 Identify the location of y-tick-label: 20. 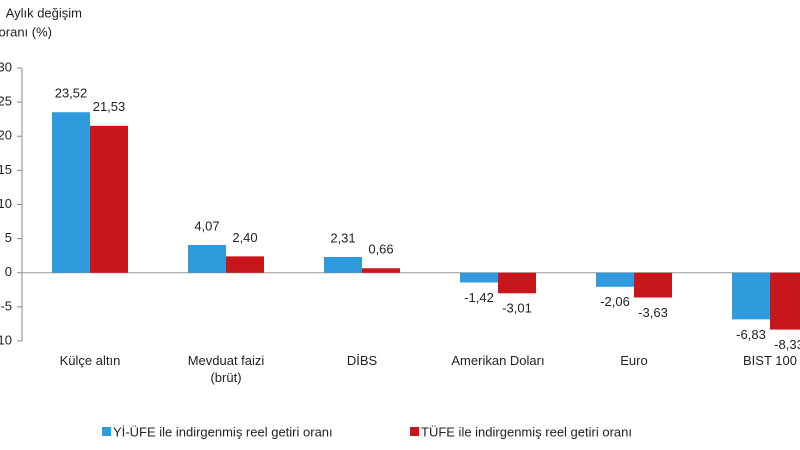
(6, 135).